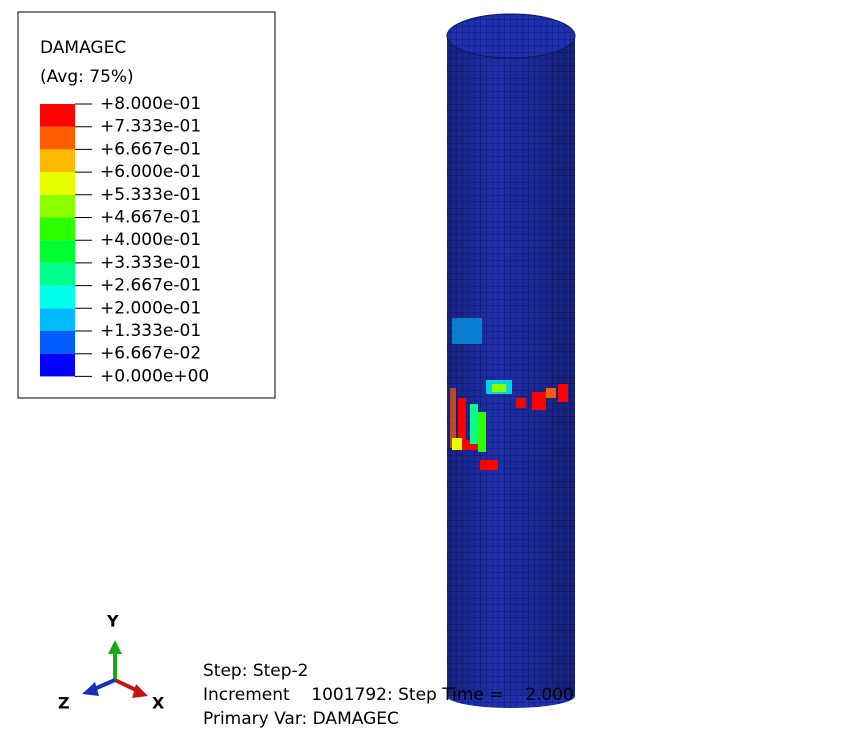 The width and height of the screenshot is (842, 741). Describe the element at coordinates (150, 127) in the screenshot. I see `legend-label: +7.333e-01` at that location.